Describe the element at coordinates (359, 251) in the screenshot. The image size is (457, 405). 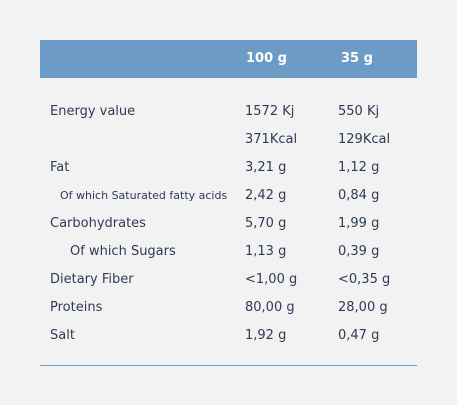
I see `value-35g: 0,39 g` at that location.